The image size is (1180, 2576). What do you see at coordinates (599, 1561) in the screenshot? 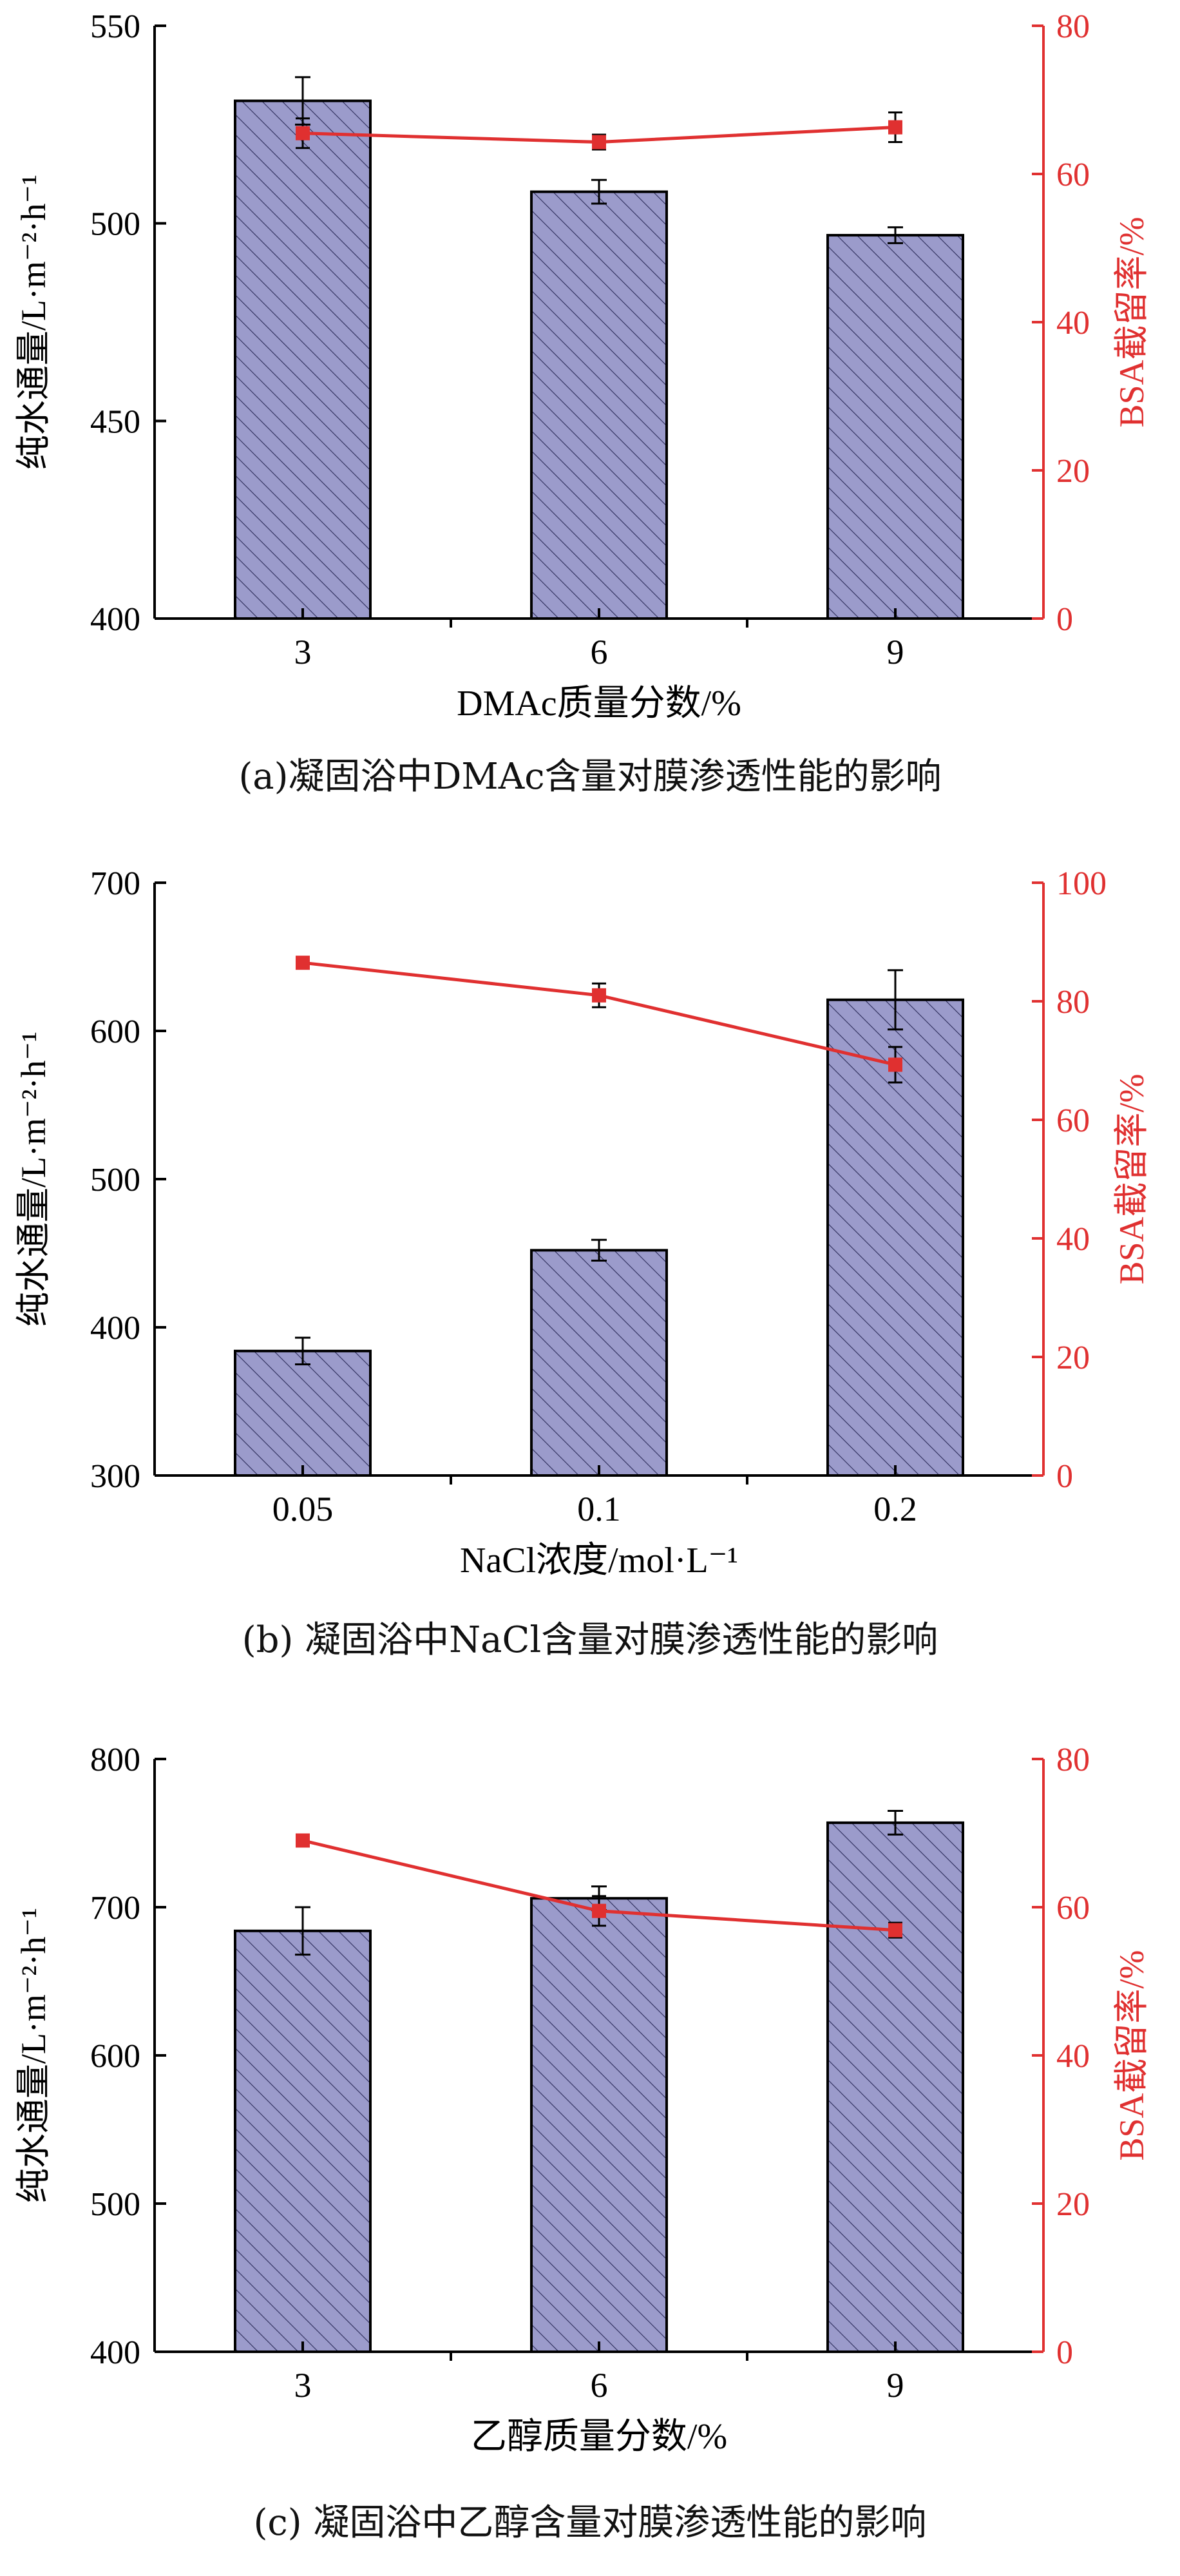
I see `chart-b-xlabel: NaCl浓度/mol·L⁻¹` at bounding box center [599, 1561].